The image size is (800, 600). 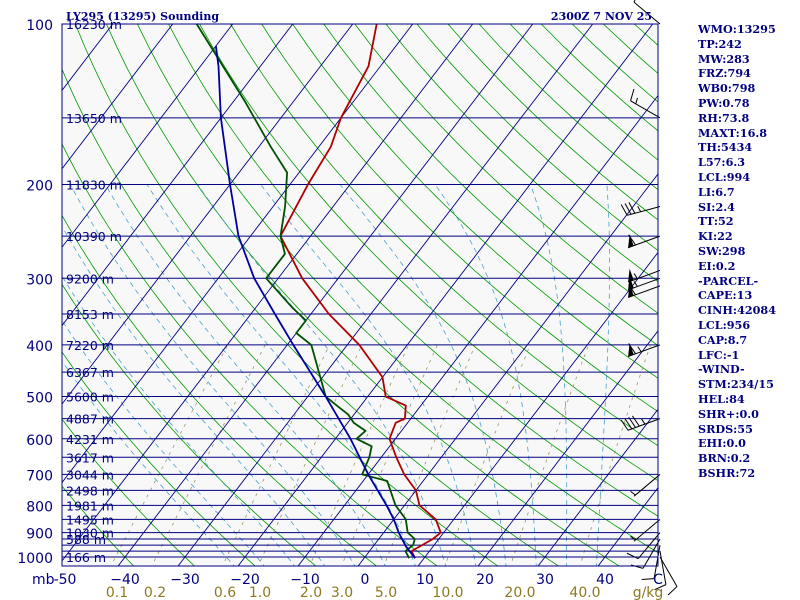 I want to click on height-label: 2498 m, so click(x=90, y=490).